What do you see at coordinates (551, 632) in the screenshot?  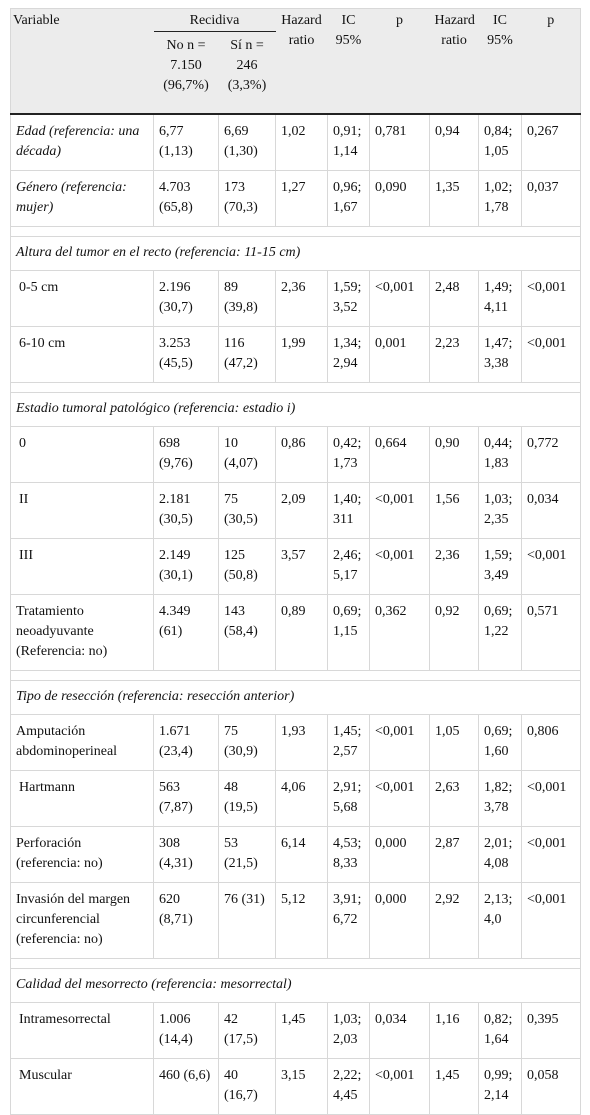 I see `cell-p-value-2: 0,571` at bounding box center [551, 632].